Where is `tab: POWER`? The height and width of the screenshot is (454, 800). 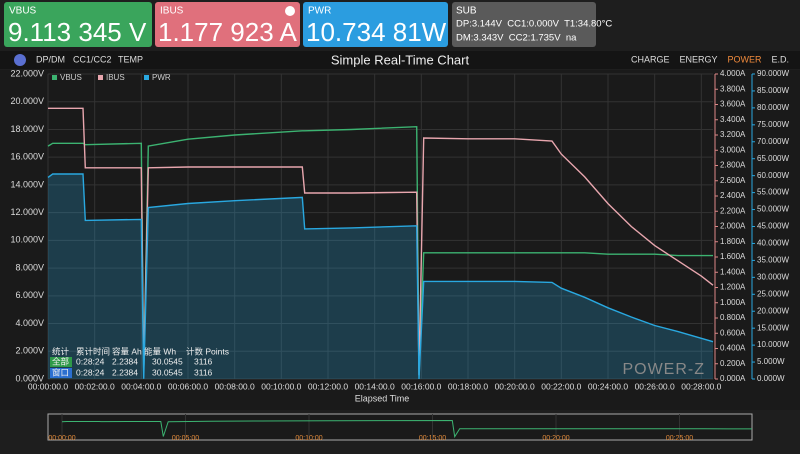
tab: POWER is located at coordinates (745, 59).